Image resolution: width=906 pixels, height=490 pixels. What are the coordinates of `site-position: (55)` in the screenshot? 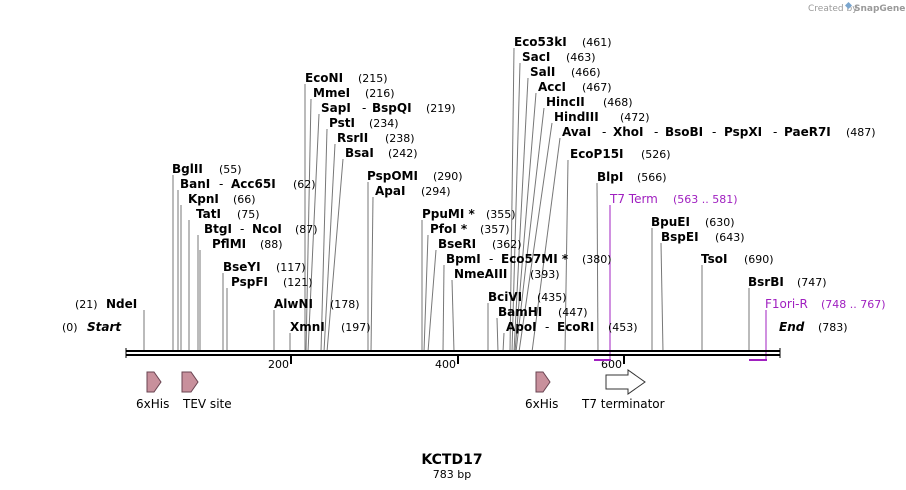 It's located at (230, 169).